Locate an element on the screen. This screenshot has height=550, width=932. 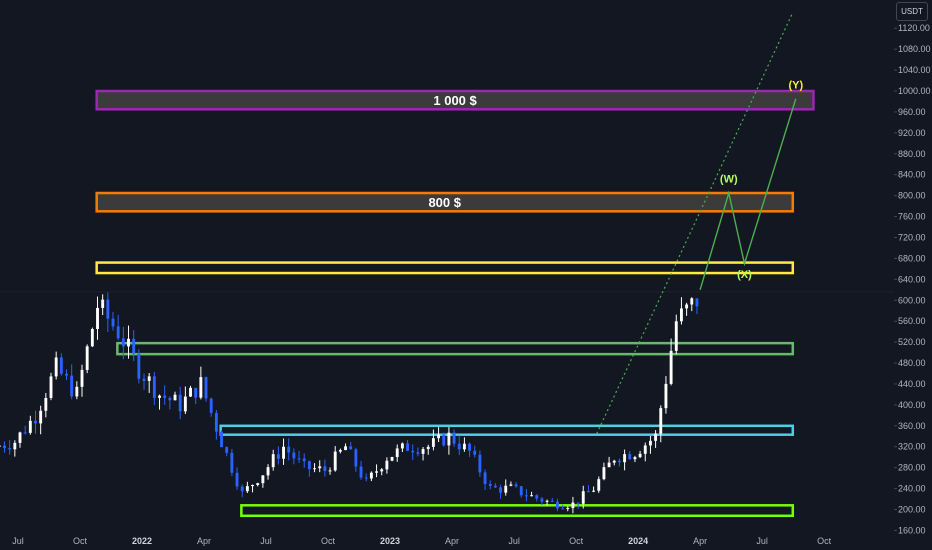
price-tick-label: 800.00 is located at coordinates (912, 196).